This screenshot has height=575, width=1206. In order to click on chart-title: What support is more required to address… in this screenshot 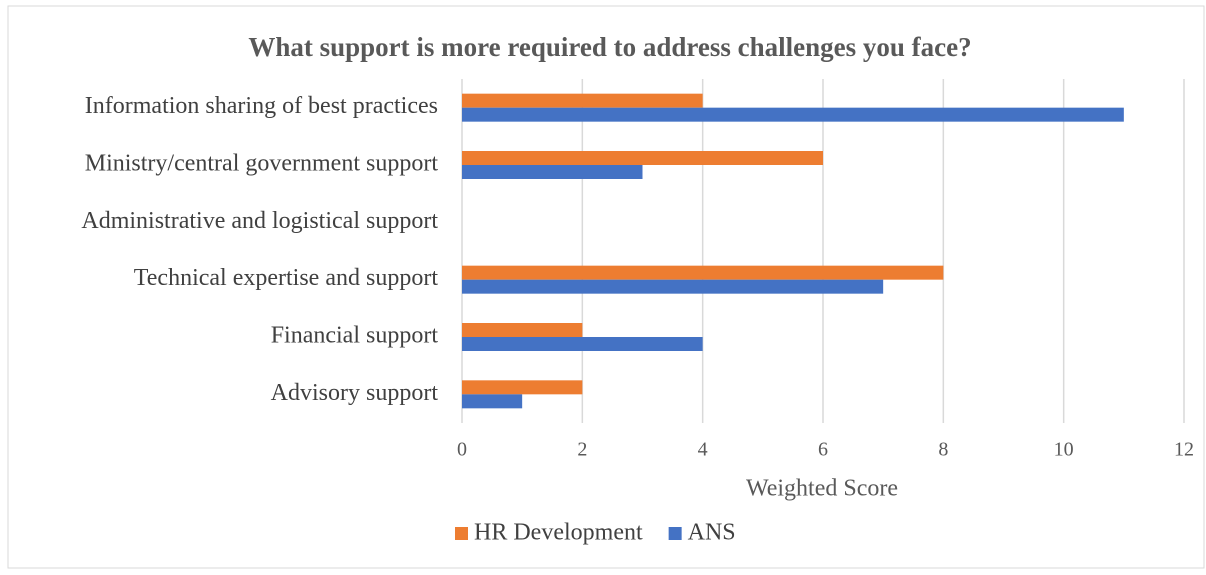, I will do `click(609, 47)`.